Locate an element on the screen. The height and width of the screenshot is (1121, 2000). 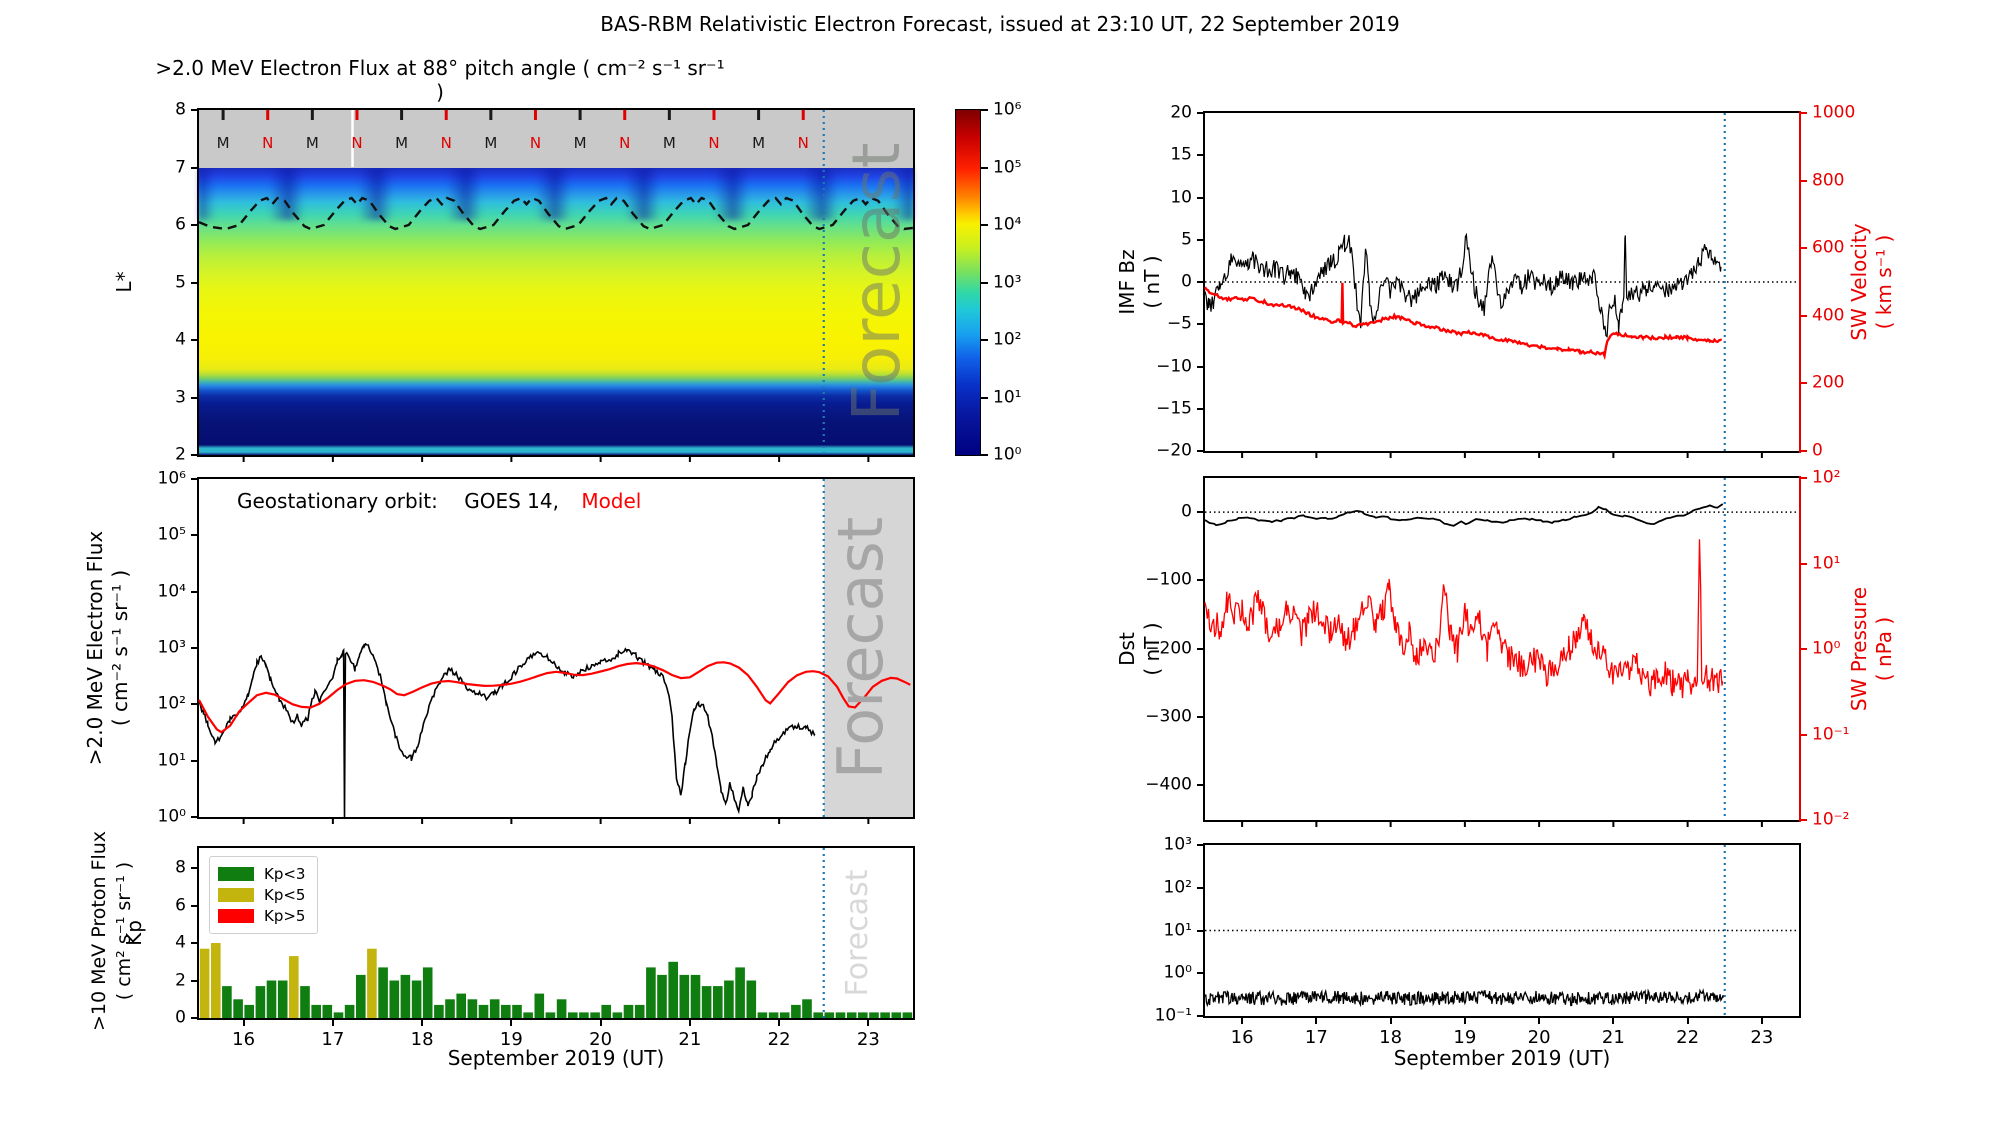
sw-velocity-ylabel-line1: SW Velocity is located at coordinates (1859, 282).